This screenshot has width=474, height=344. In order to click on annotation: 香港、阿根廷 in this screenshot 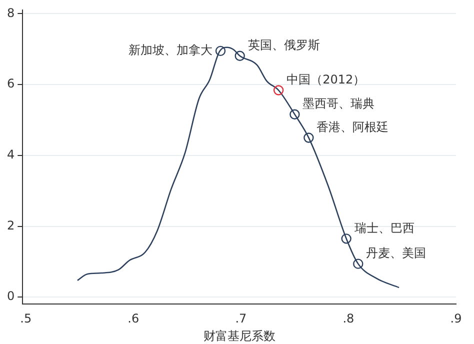, I will do `click(352, 127)`.